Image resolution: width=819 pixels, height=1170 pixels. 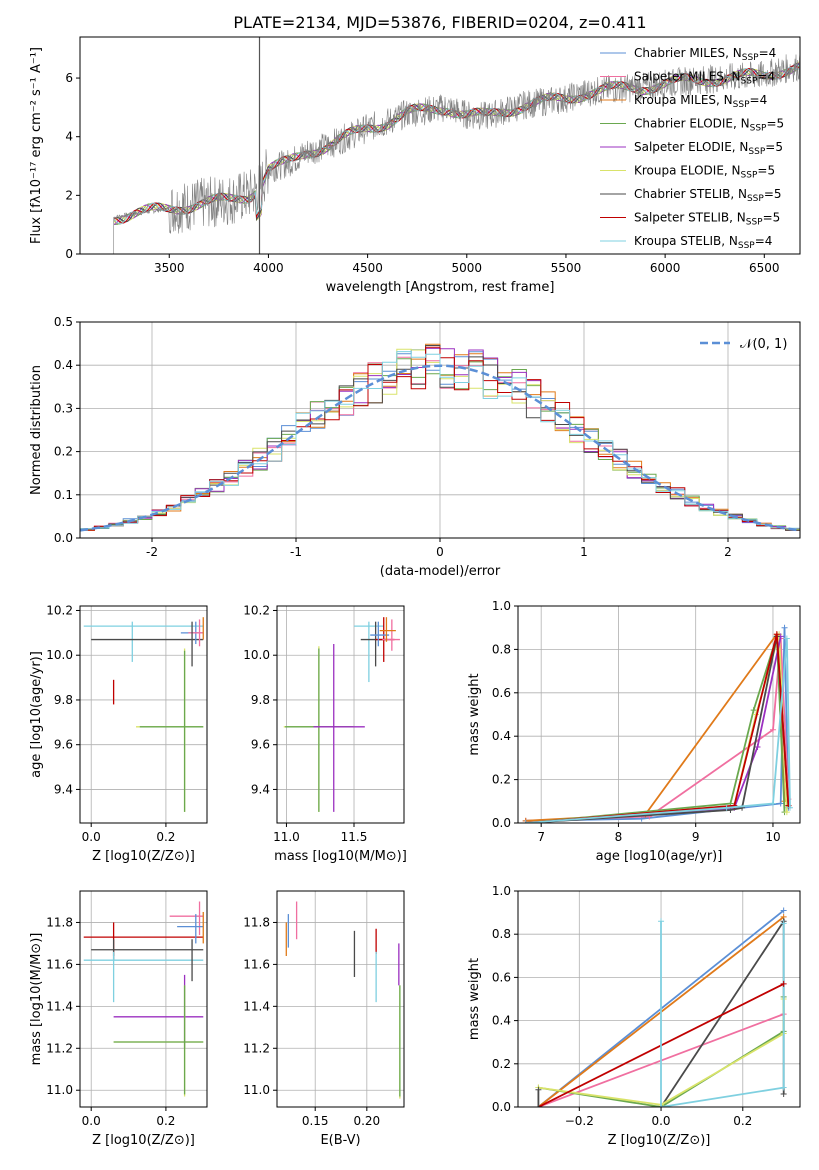 I want to click on x-tick-label: −0.2, so click(x=579, y=1121).